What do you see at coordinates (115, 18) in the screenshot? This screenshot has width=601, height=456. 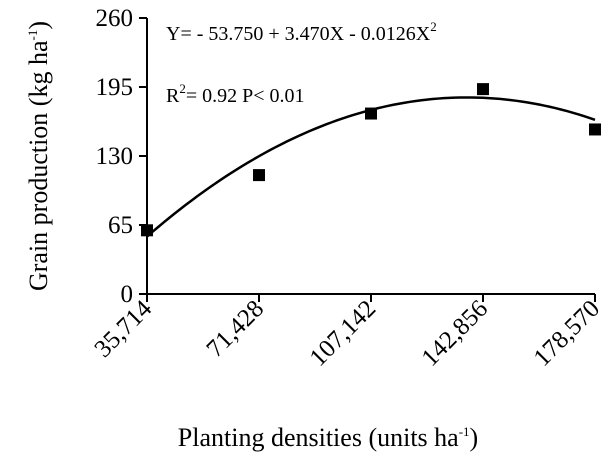 I see `y-tick-label: 260` at bounding box center [115, 18].